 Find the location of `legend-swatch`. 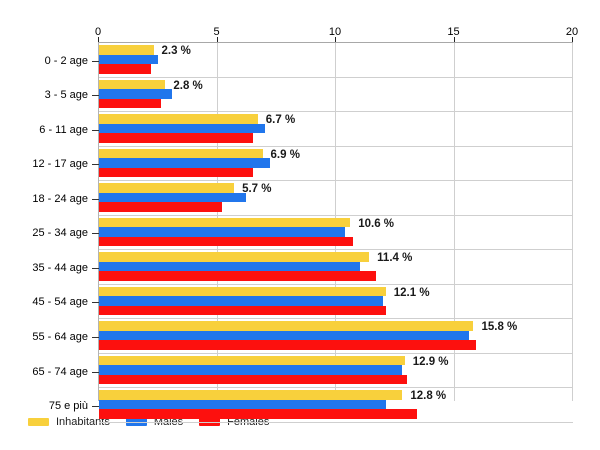

legend-swatch is located at coordinates (38, 422).